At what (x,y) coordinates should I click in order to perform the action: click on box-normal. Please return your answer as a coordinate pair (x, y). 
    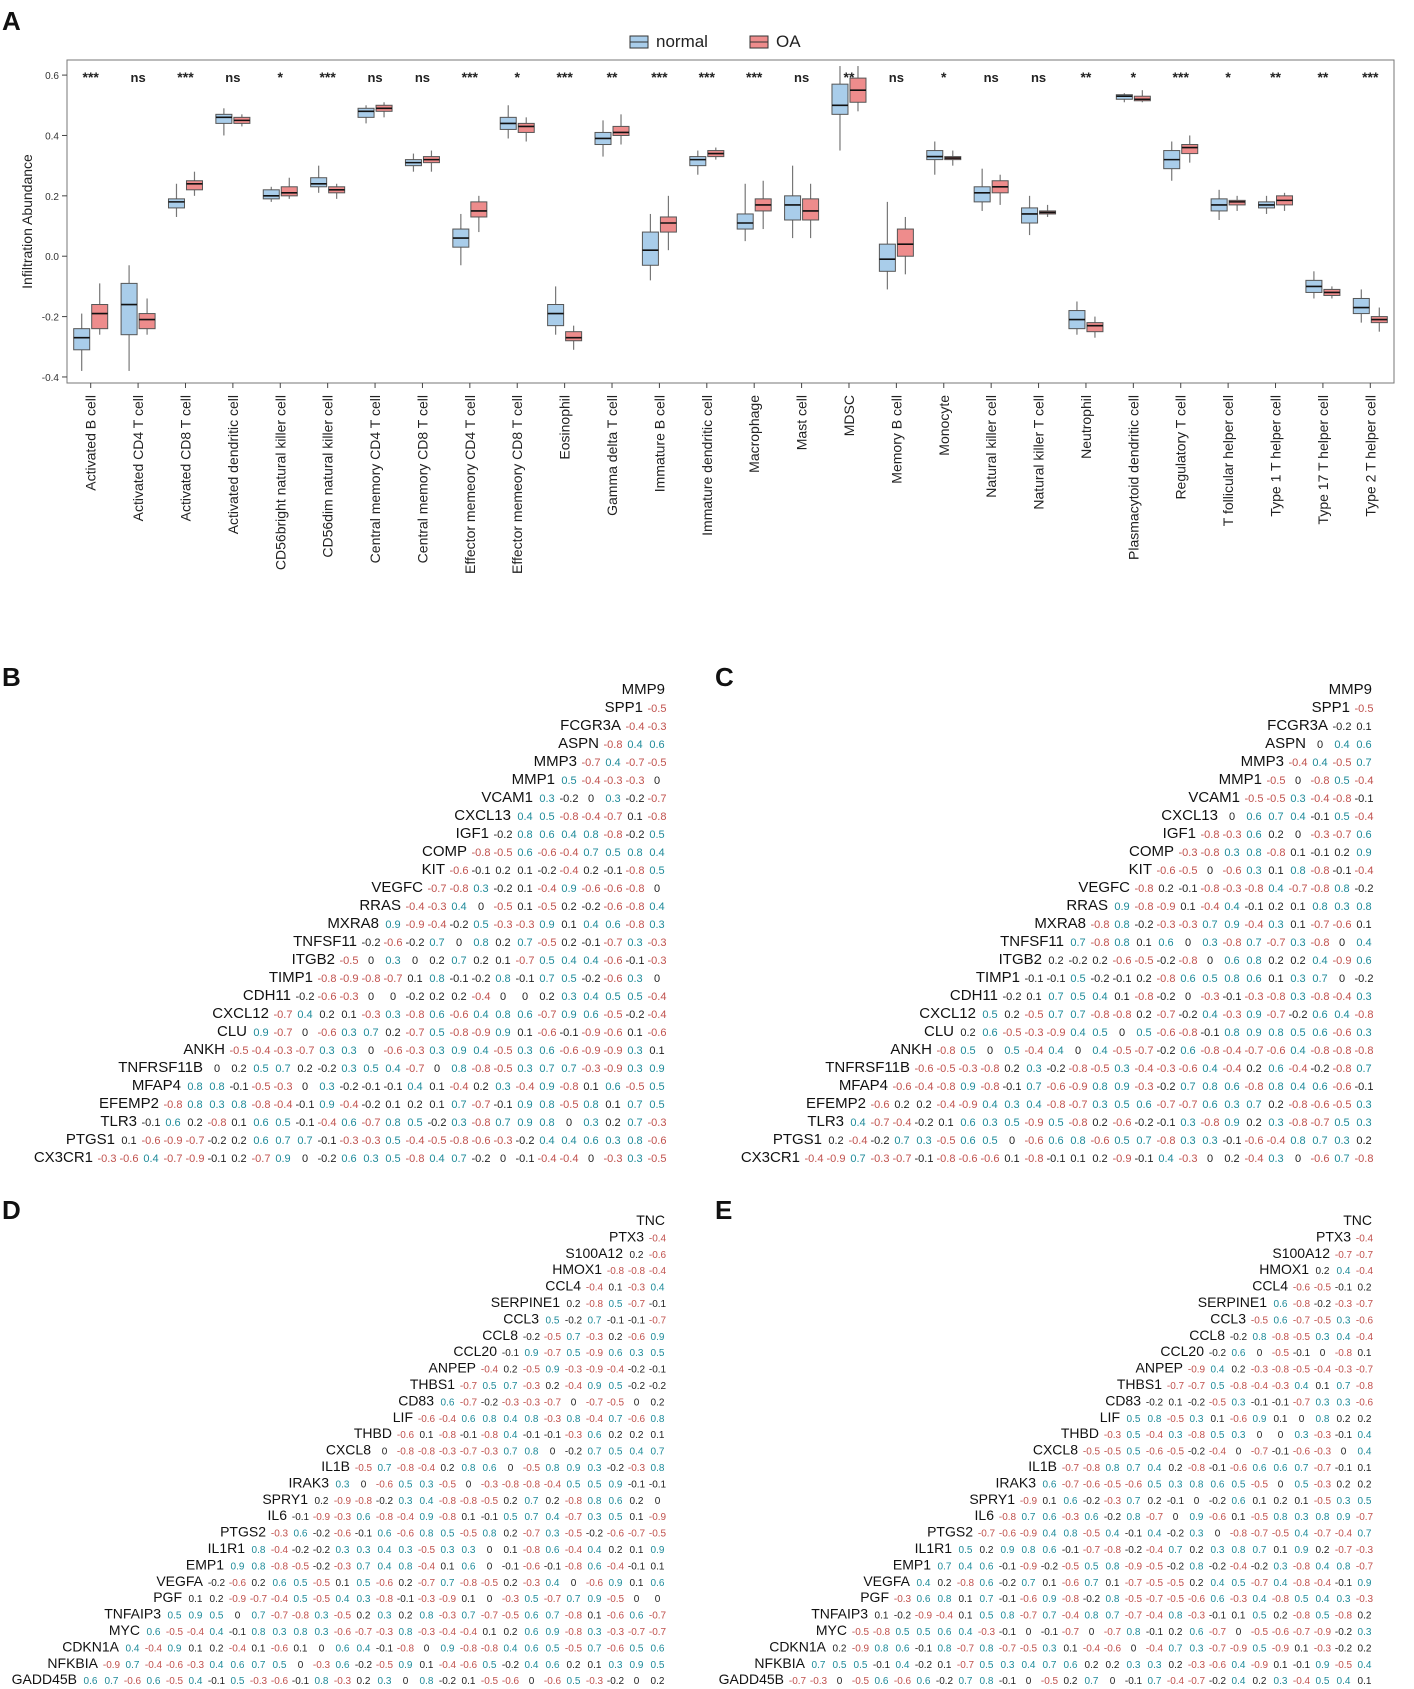
    Looking at the image, I should click on (745, 221).